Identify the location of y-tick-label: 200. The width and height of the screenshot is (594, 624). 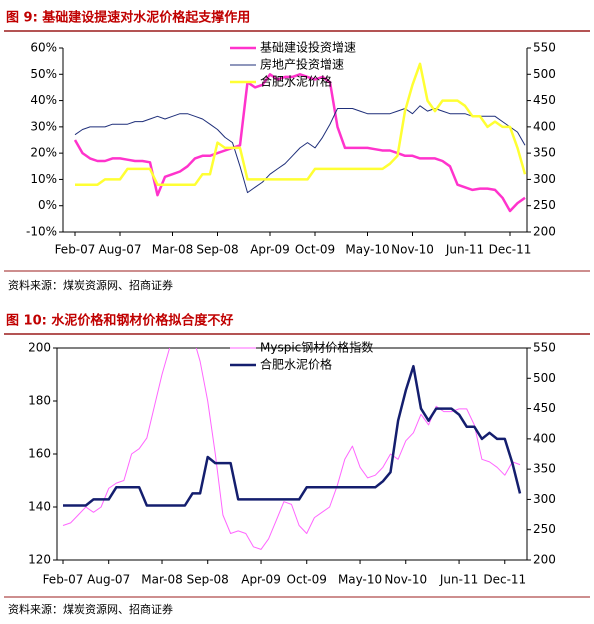
(39, 348).